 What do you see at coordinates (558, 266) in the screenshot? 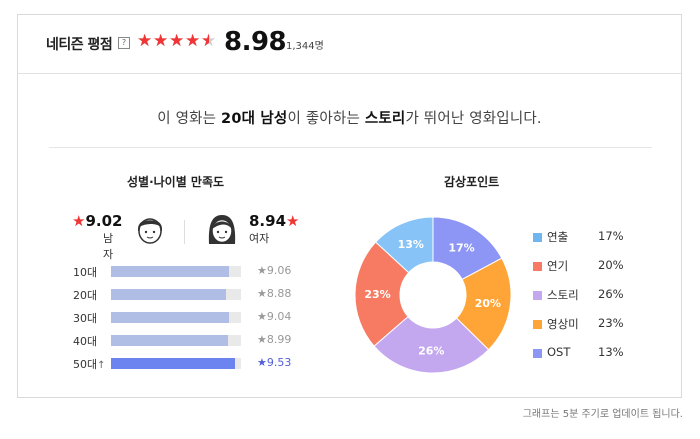
I see `legend-name: 연기` at bounding box center [558, 266].